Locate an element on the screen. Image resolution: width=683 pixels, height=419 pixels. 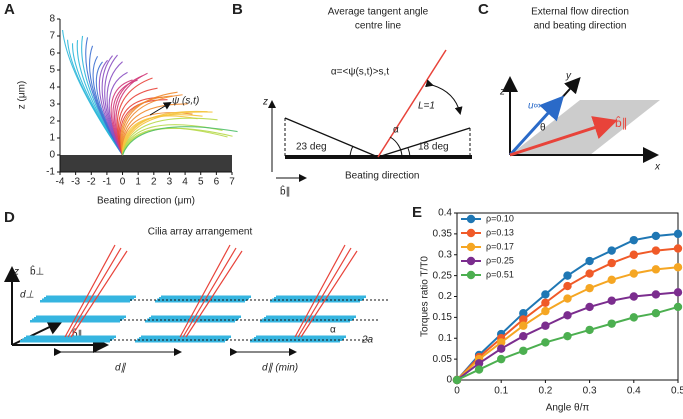
x-axis-label: Angle θ/π is located at coordinates (568, 408).